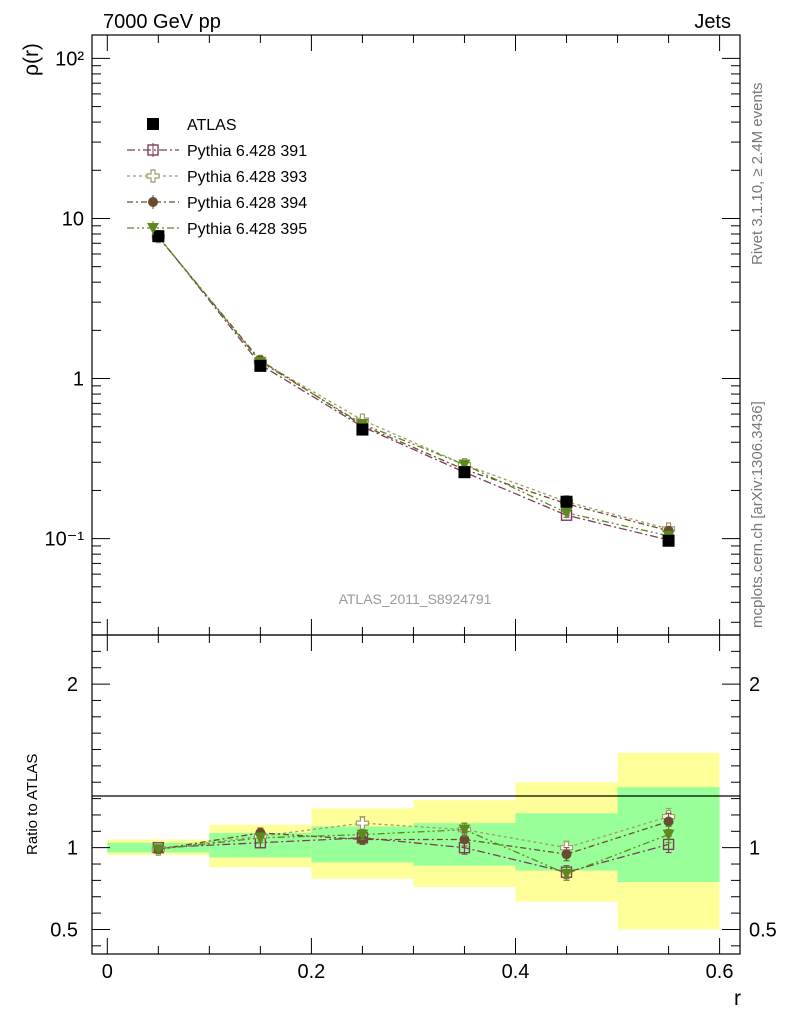  Describe the element at coordinates (162, 22) in the screenshot. I see `energy-label: 7000 GeV pp` at that location.